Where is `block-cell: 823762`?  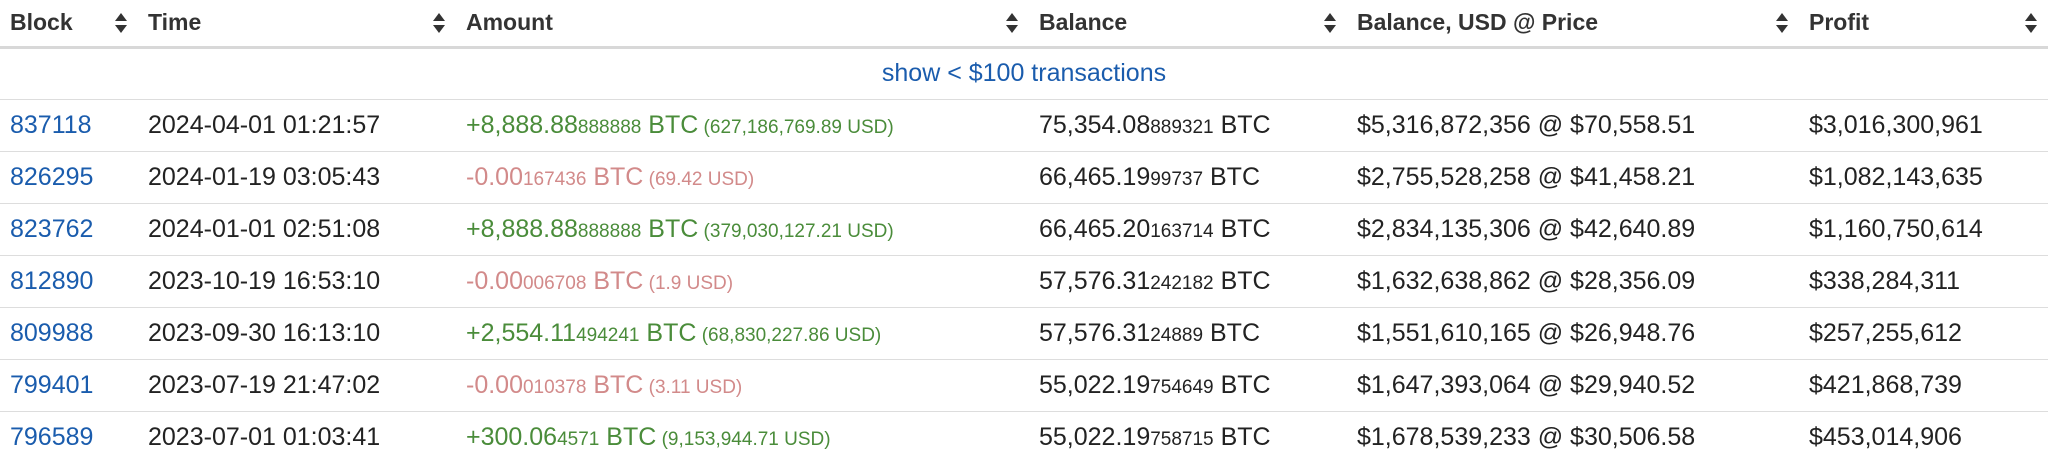 block-cell: 823762 is located at coordinates (69, 229).